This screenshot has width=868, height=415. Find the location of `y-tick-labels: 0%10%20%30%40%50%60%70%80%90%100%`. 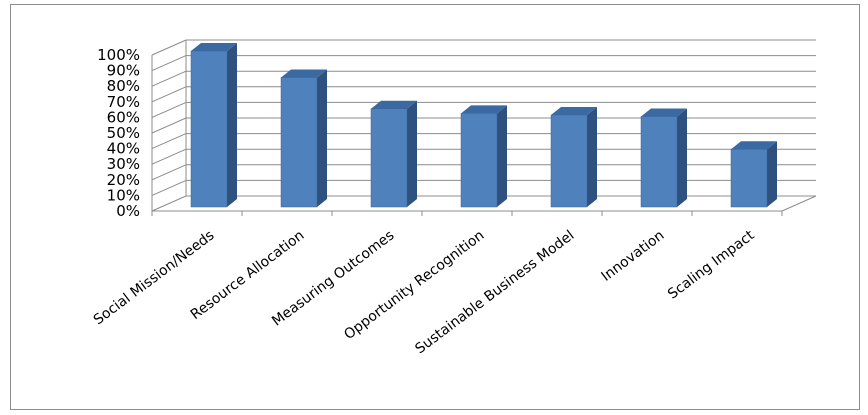

y-tick-labels: 0%10%20%30%40%50%60%70%80%90%100% is located at coordinates (118, 133).